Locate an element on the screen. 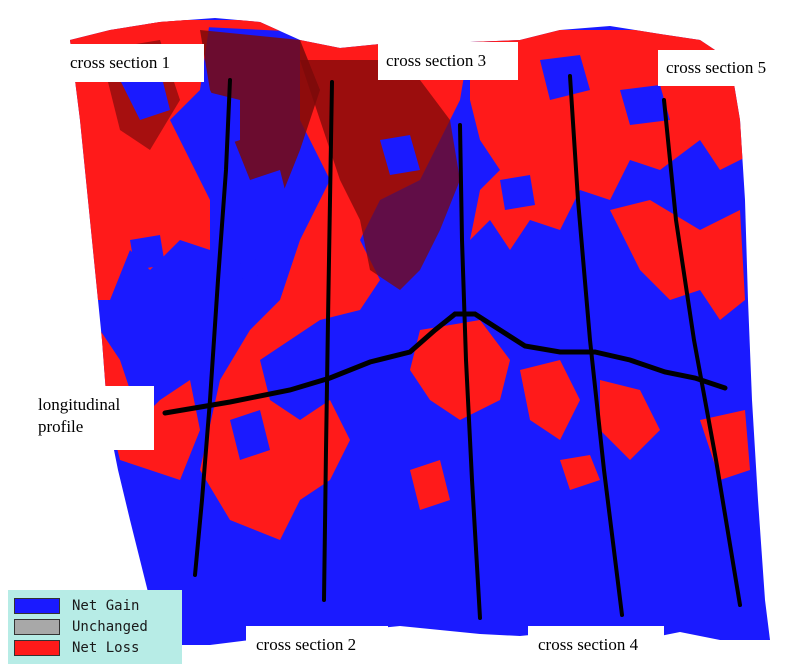 The width and height of the screenshot is (789, 668). legend-label-net-loss: Net Loss is located at coordinates (106, 648).